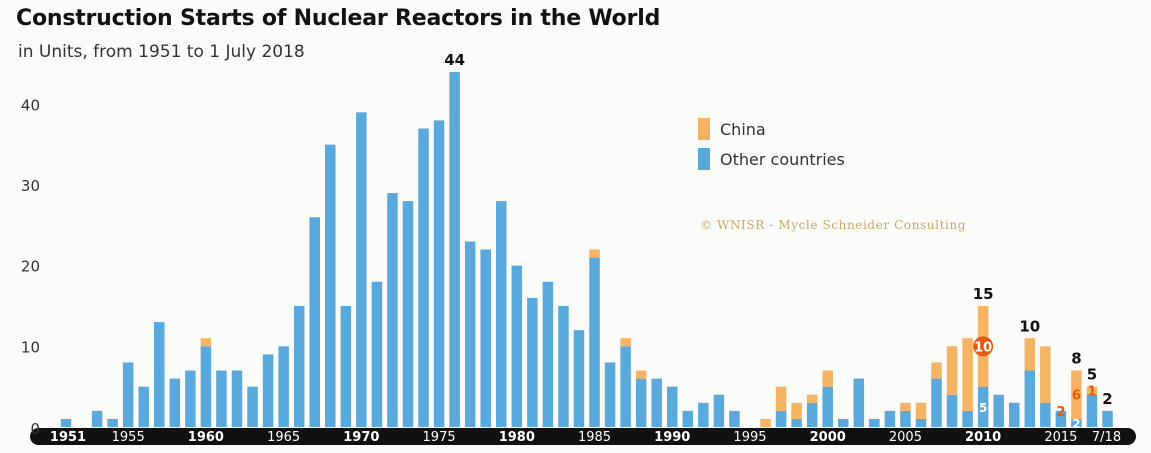 This screenshot has height=453, width=1151. Describe the element at coordinates (983, 347) in the screenshot. I see `china-value-label: 10` at that location.